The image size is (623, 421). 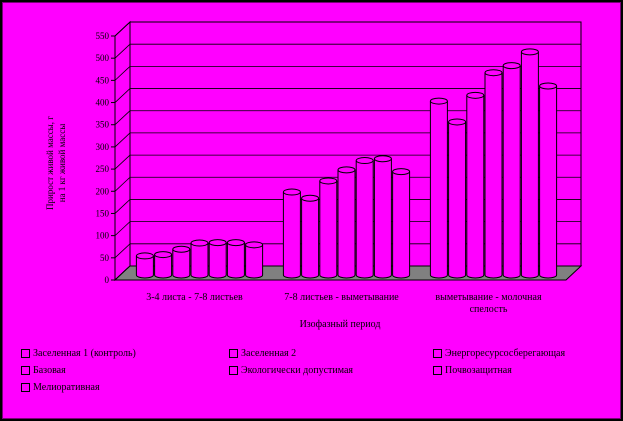 I want to click on side-wall, so click(x=122, y=151).